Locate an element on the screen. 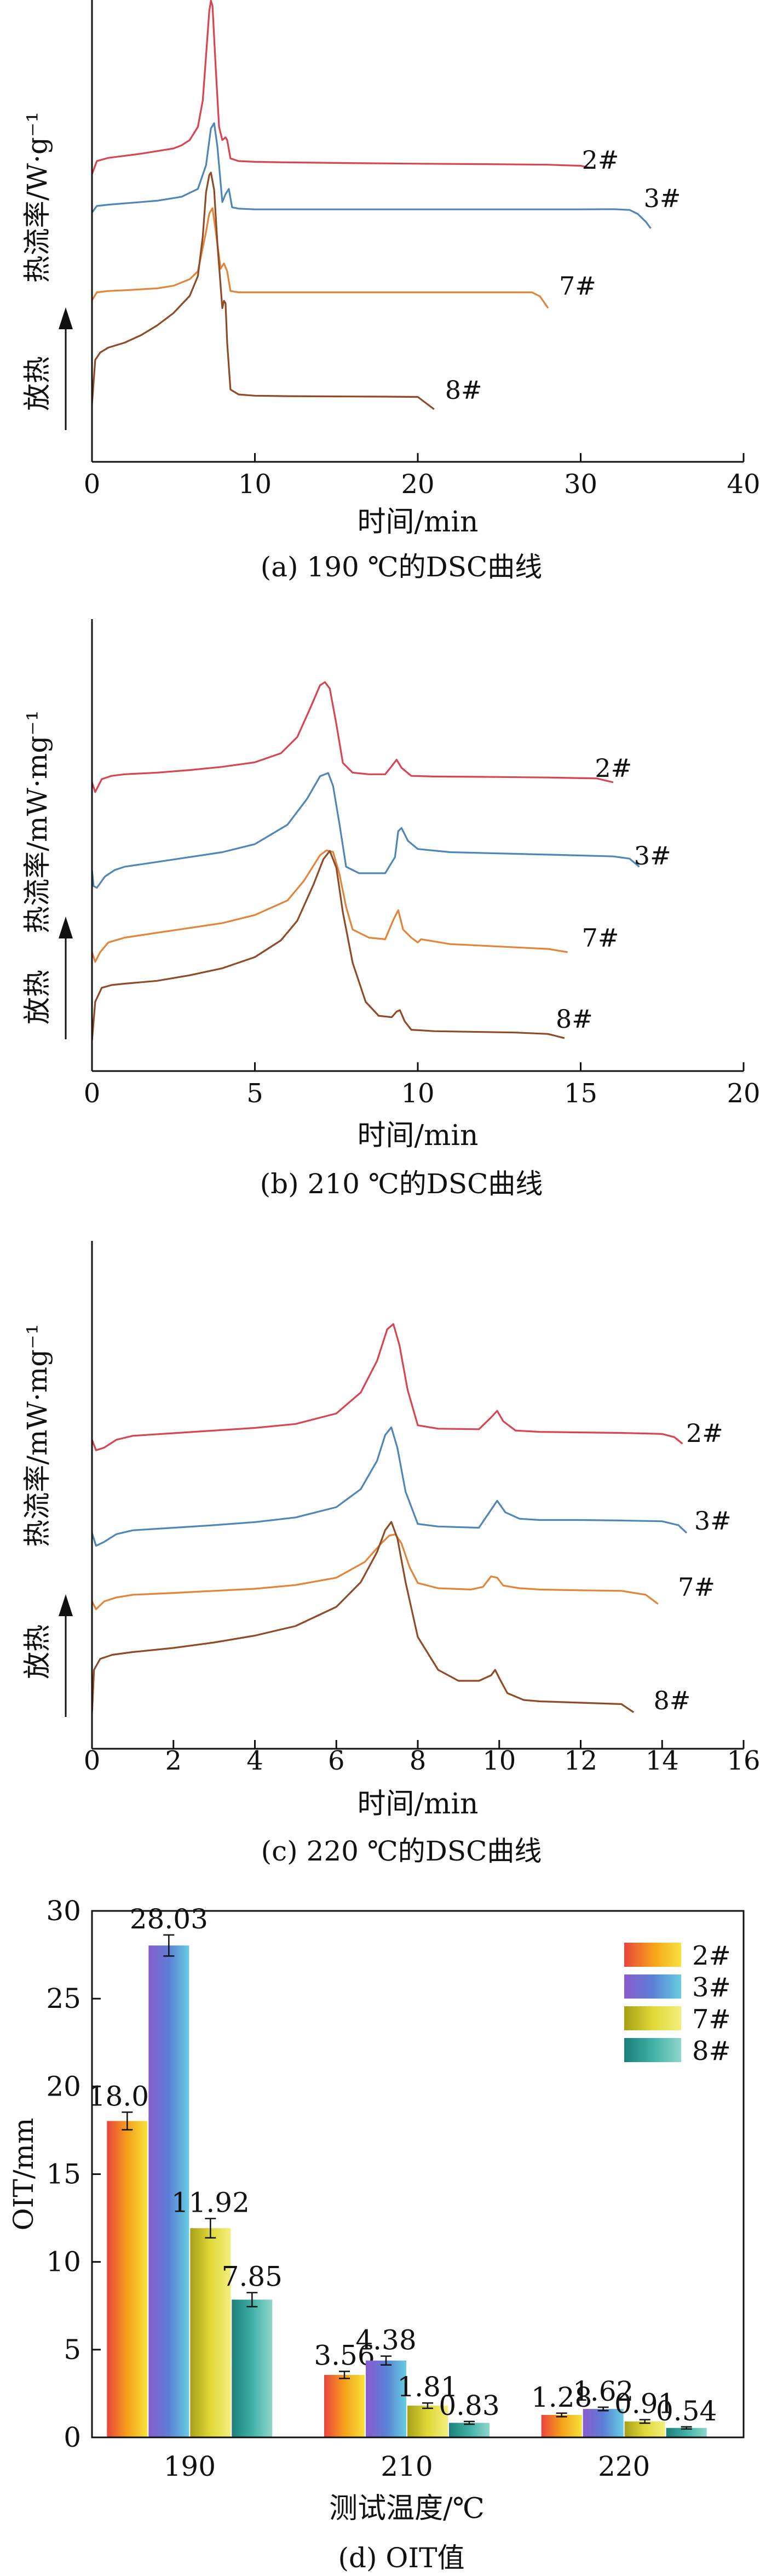 This screenshot has height=2576, width=760. dsc-210-exo-arrow-head is located at coordinates (66, 927).